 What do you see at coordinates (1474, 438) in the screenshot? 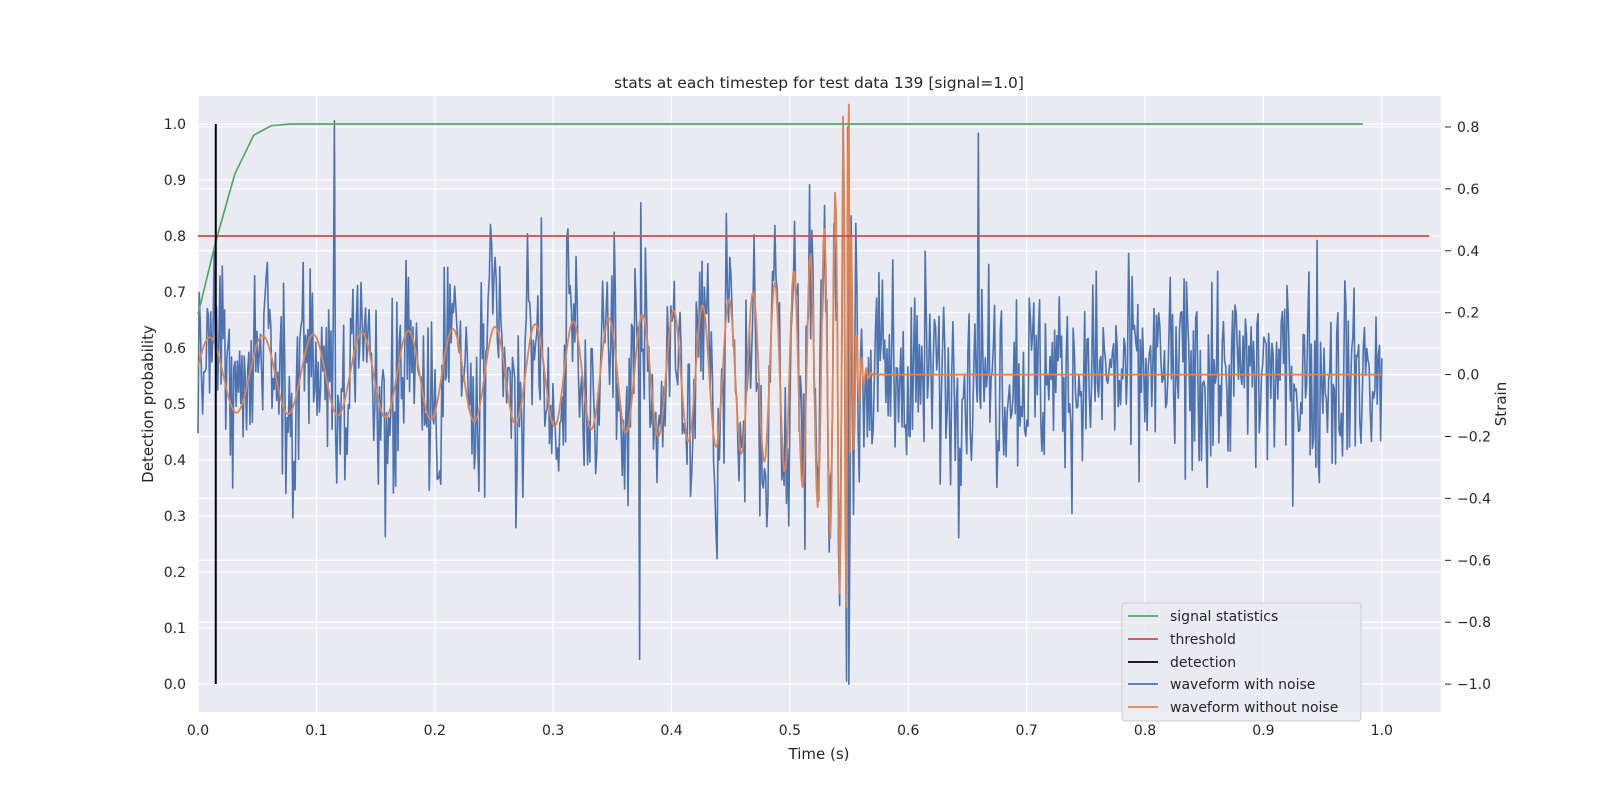
I see `y-tick-label-right: −0.2` at bounding box center [1474, 438].